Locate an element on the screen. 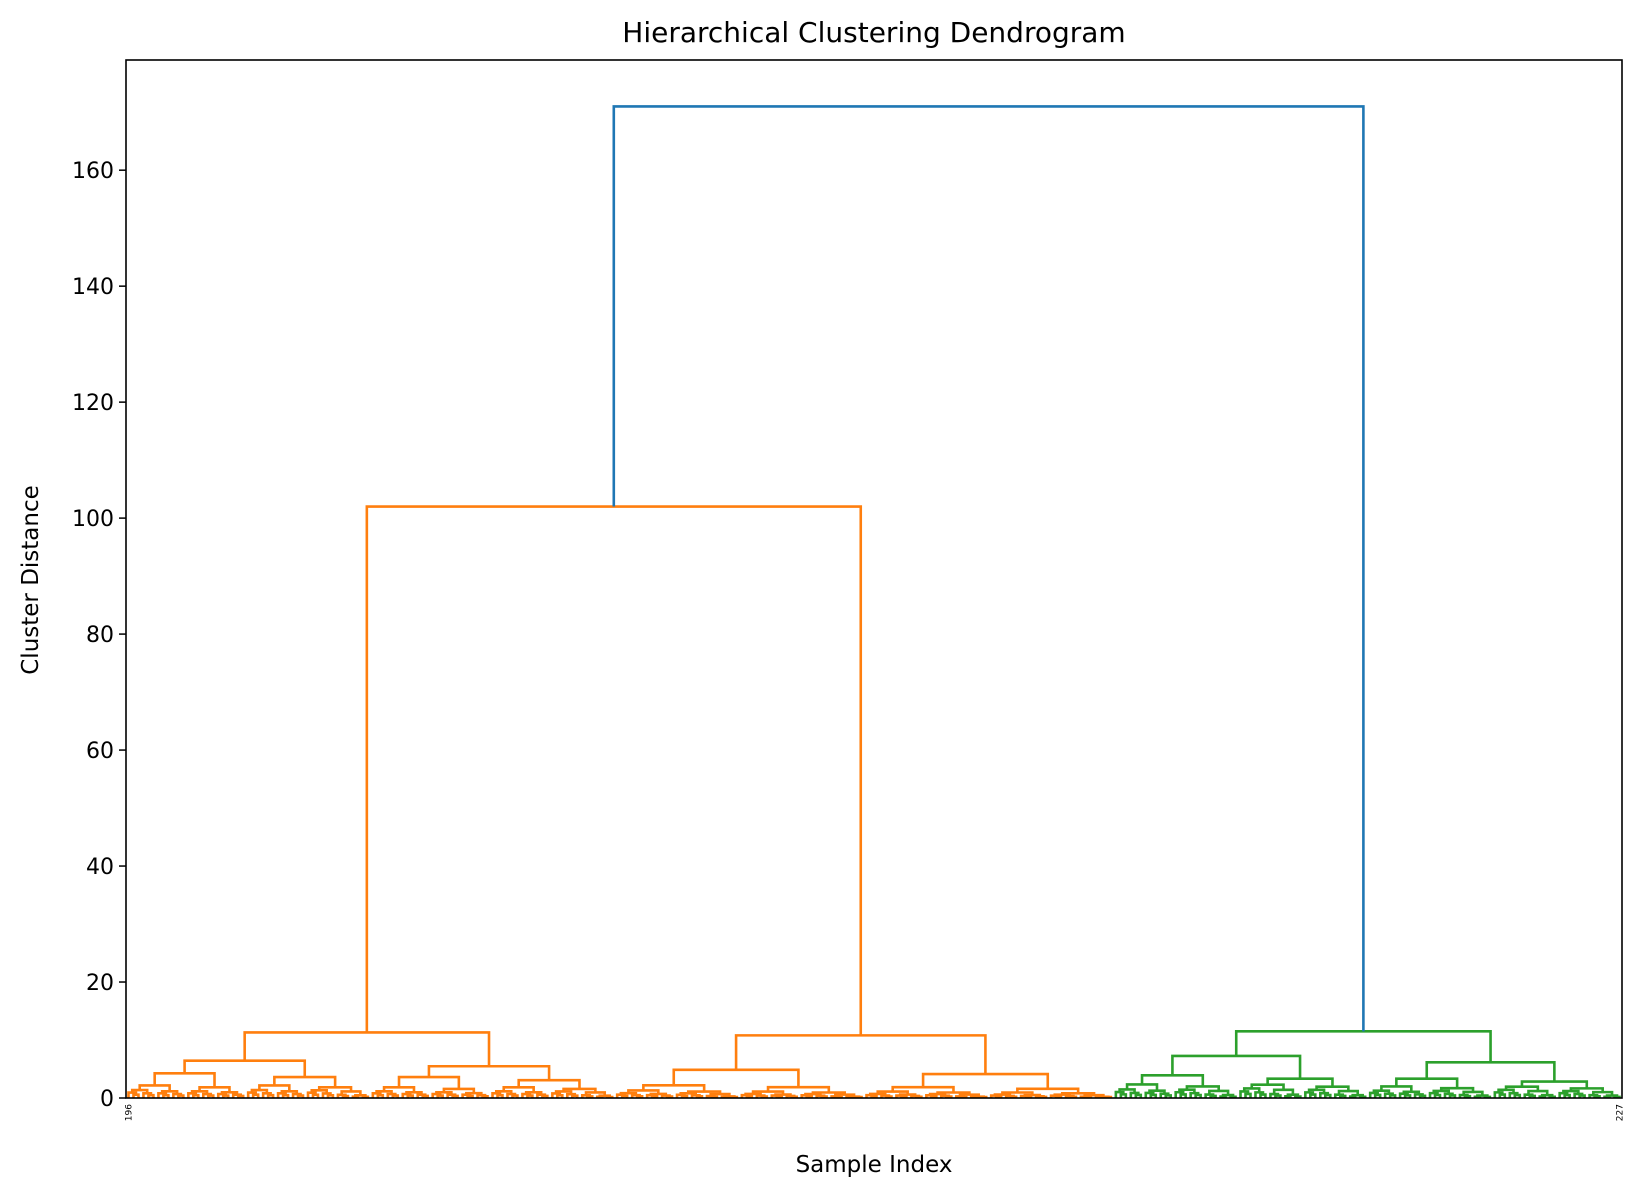 This screenshot has height=1194, width=1636. y-tick-label: 60 is located at coordinates (100, 751).